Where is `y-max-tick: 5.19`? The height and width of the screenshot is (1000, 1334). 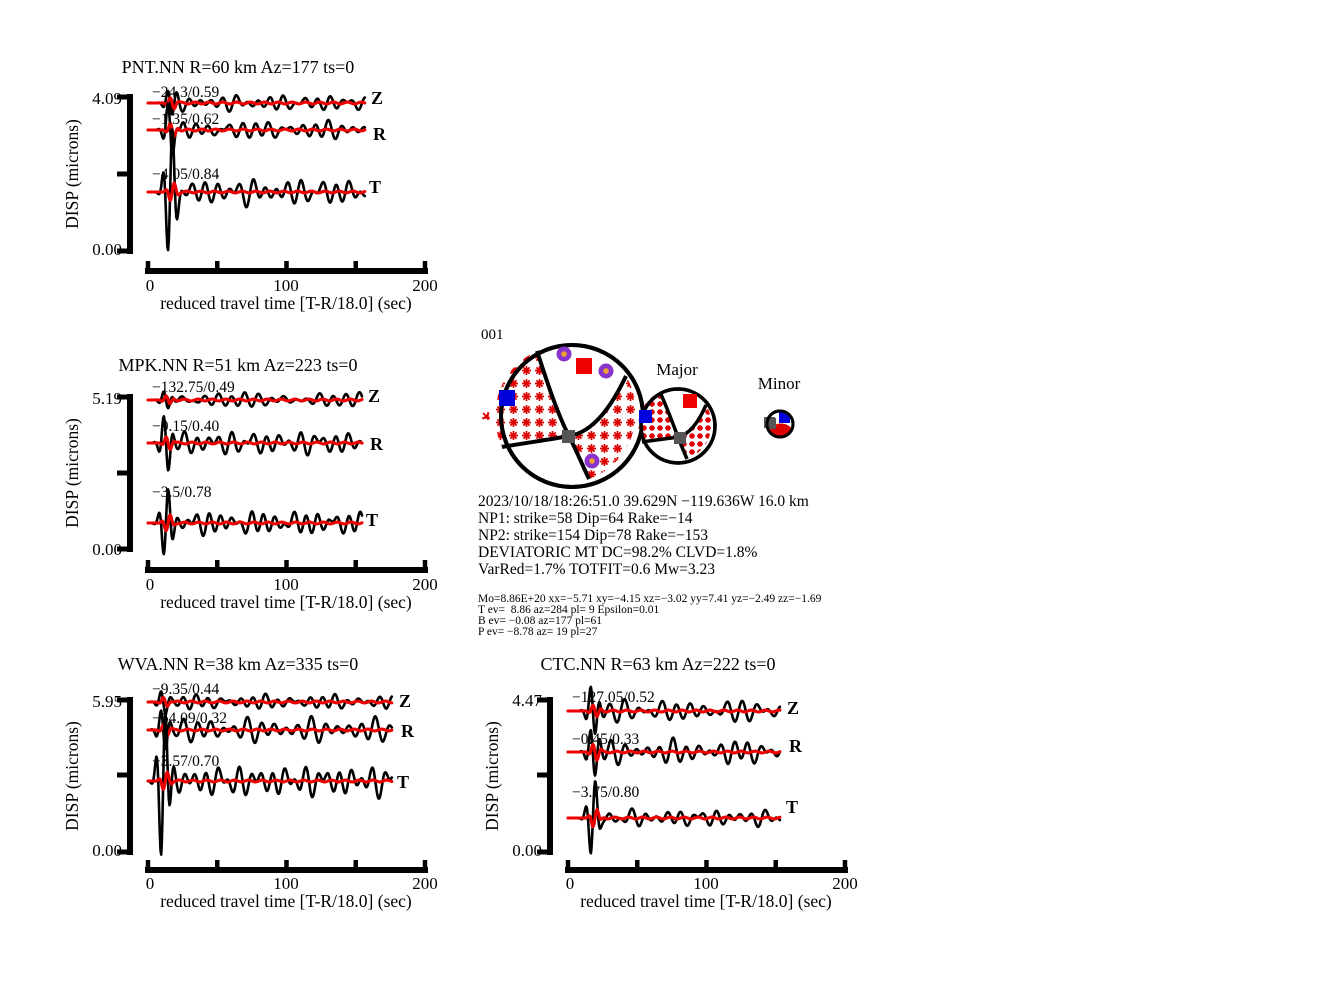
y-max-tick: 5.19 is located at coordinates (107, 398).